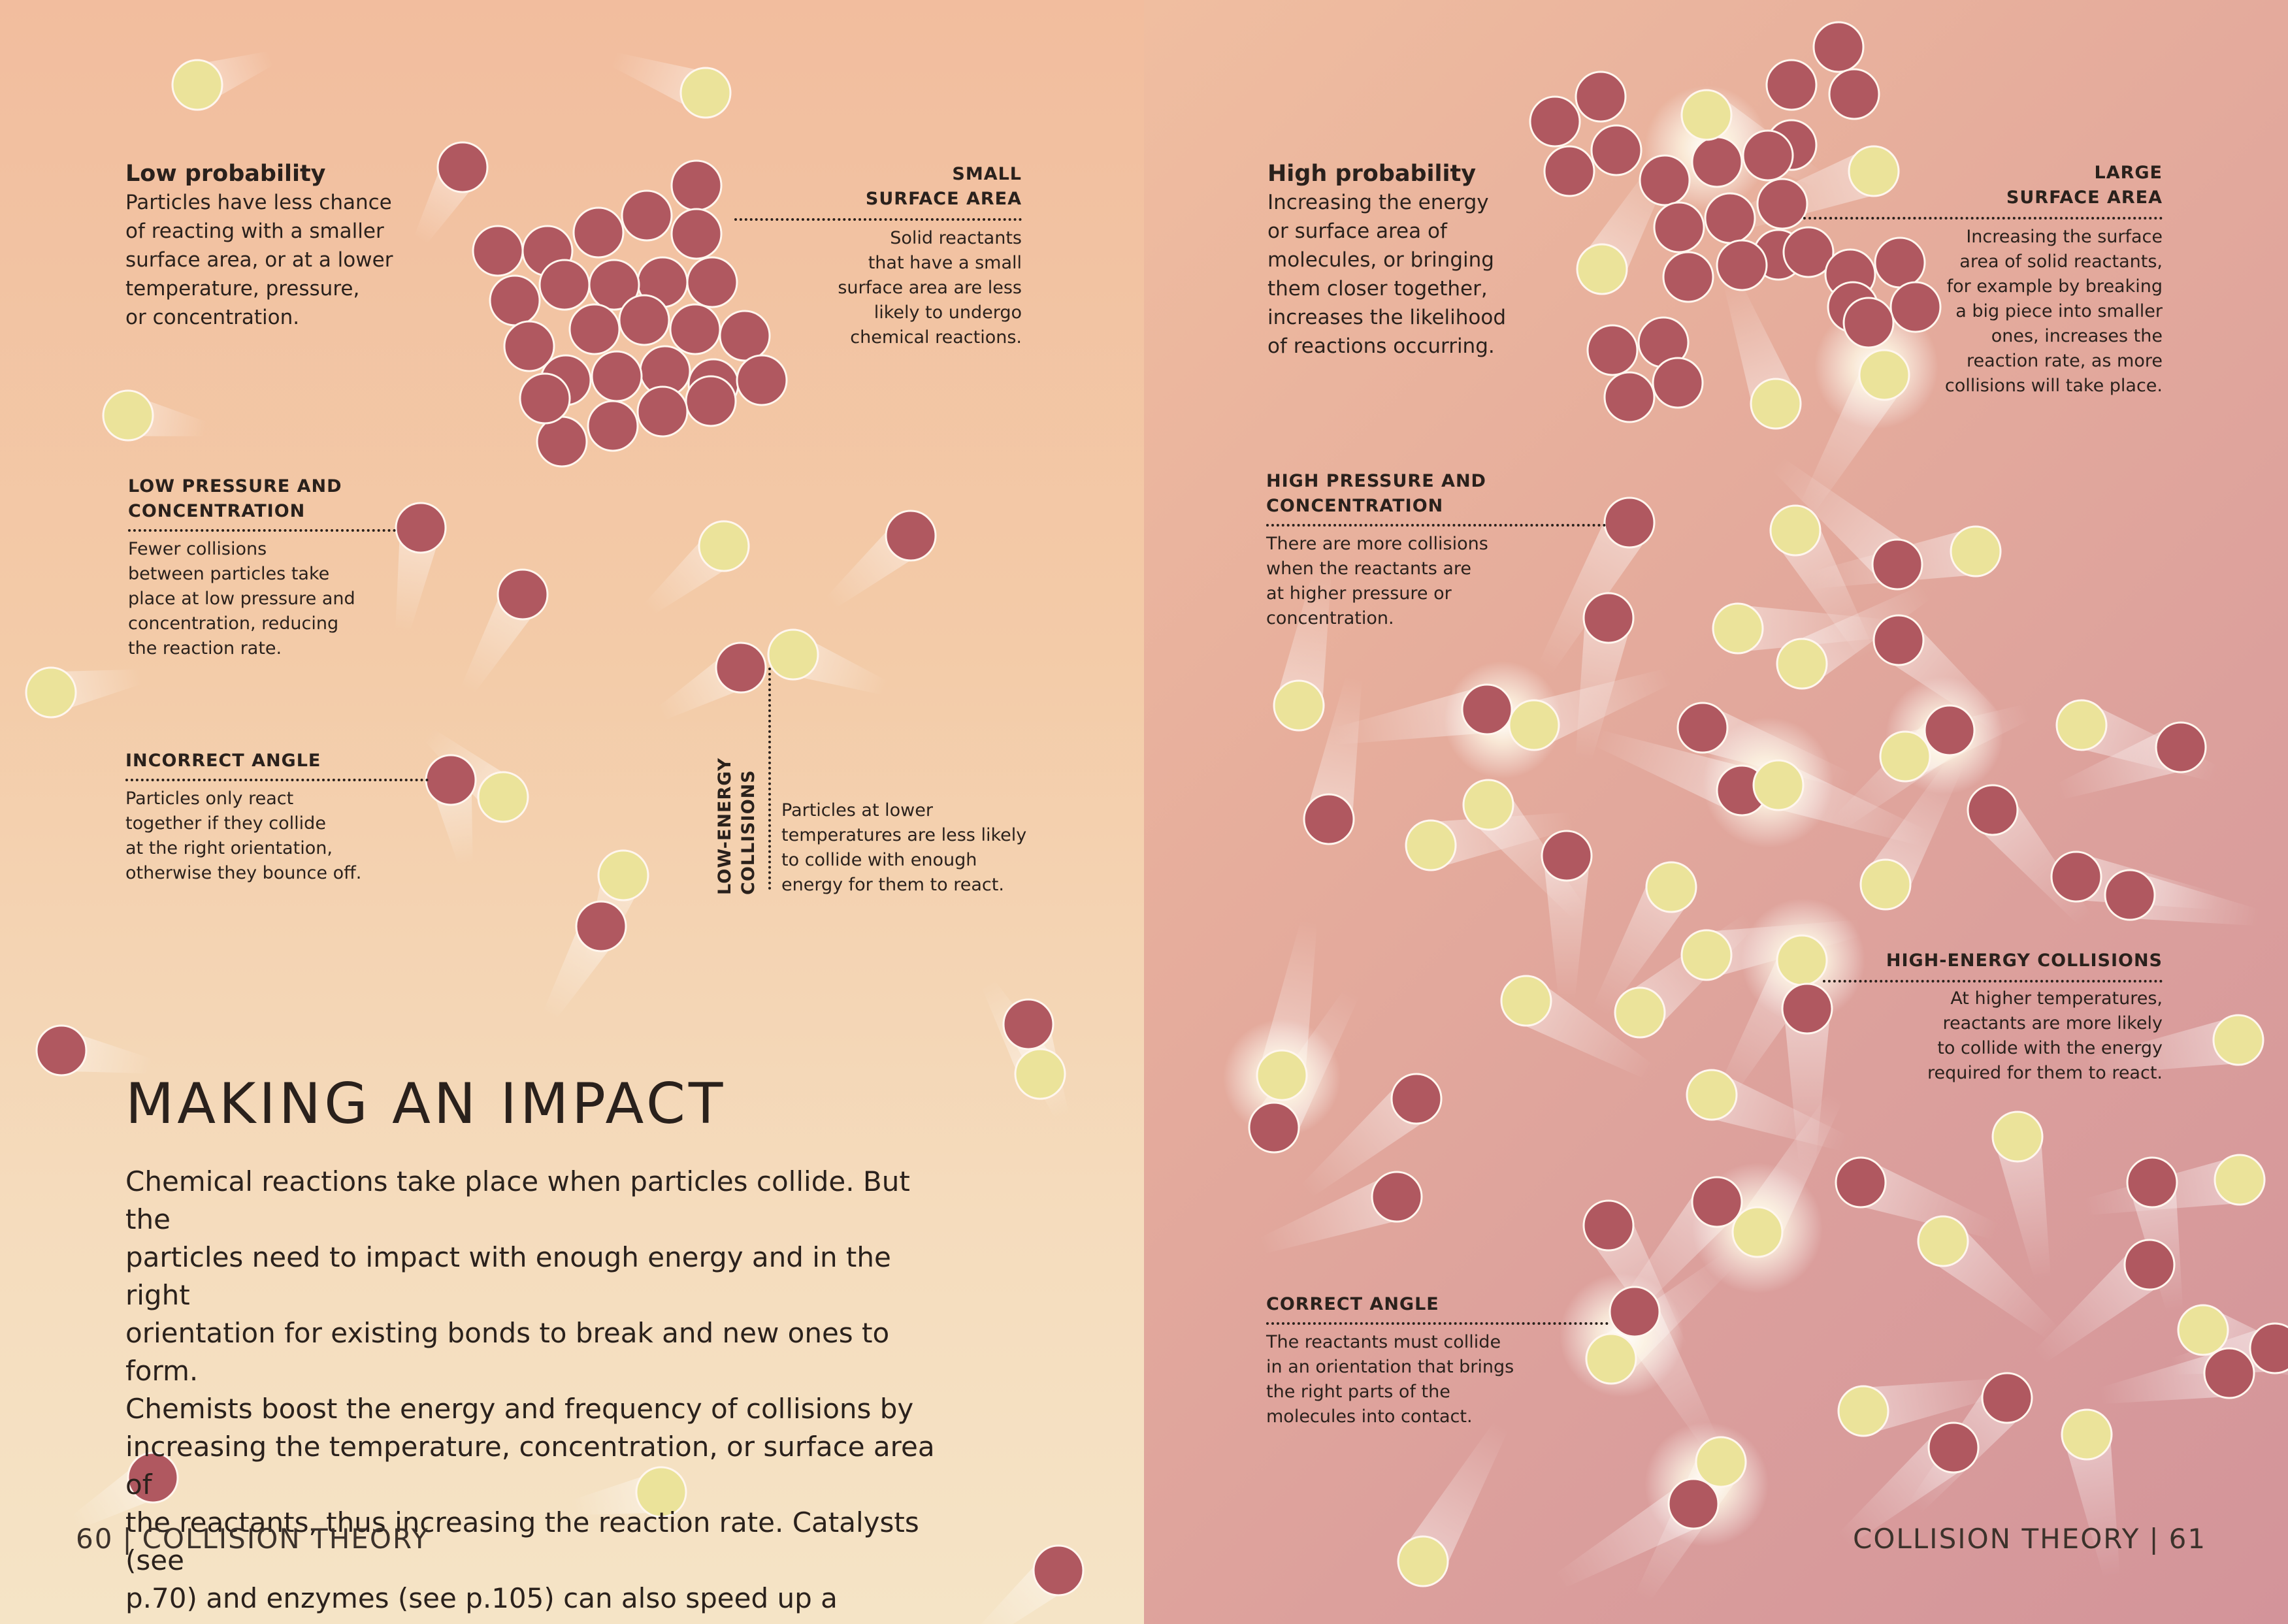 This screenshot has width=2288, height=1624. What do you see at coordinates (426, 1104) in the screenshot?
I see `page-title: MAKING AN IMPACT` at bounding box center [426, 1104].